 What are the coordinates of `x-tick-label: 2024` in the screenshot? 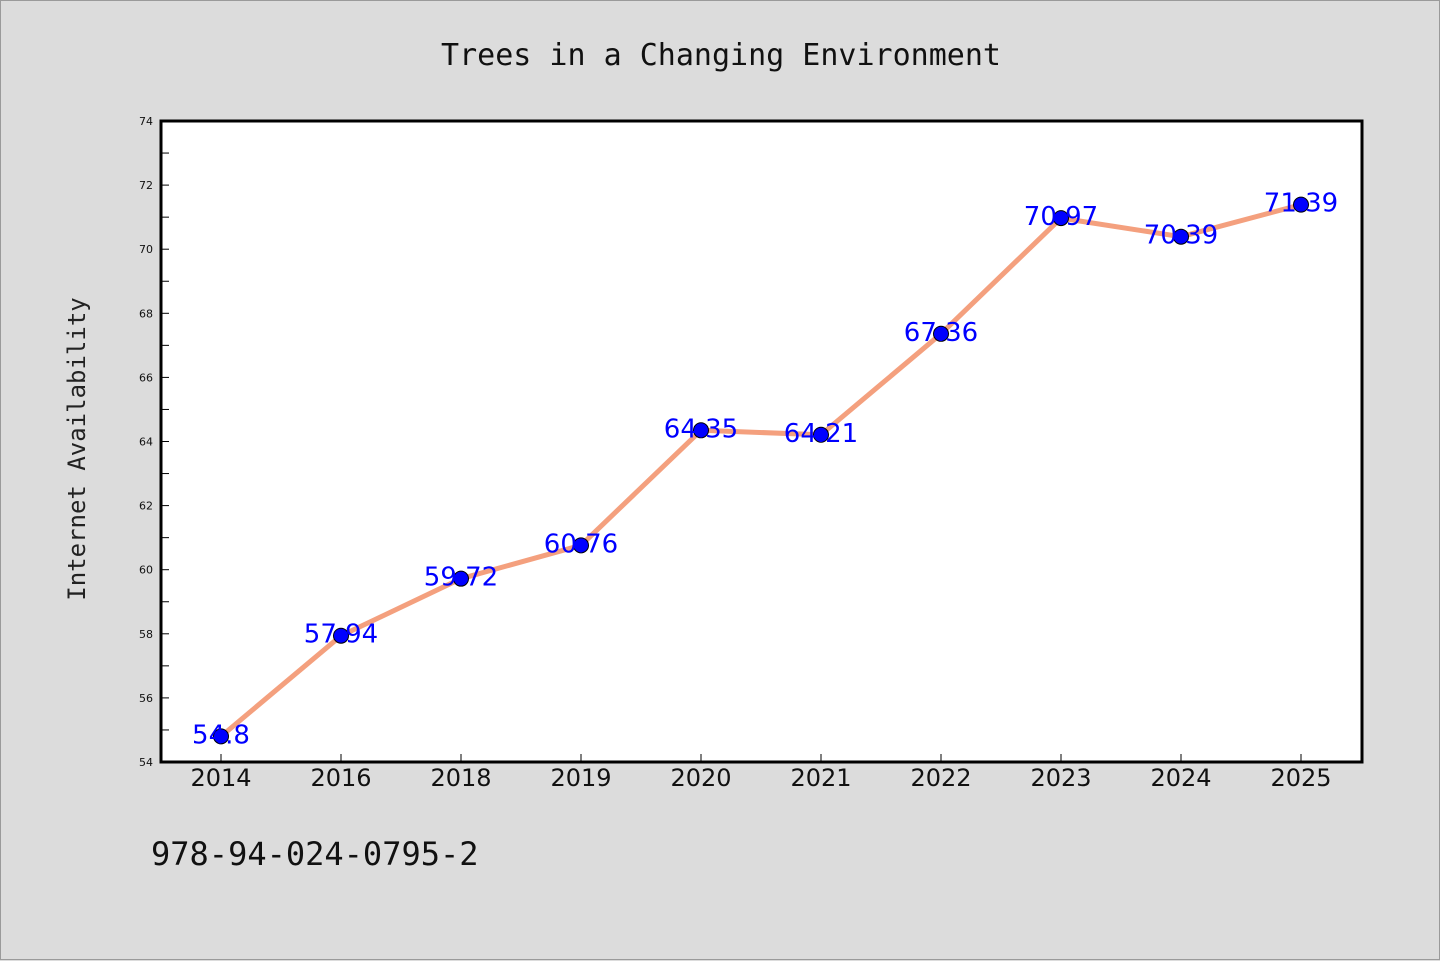 It's located at (1180, 778).